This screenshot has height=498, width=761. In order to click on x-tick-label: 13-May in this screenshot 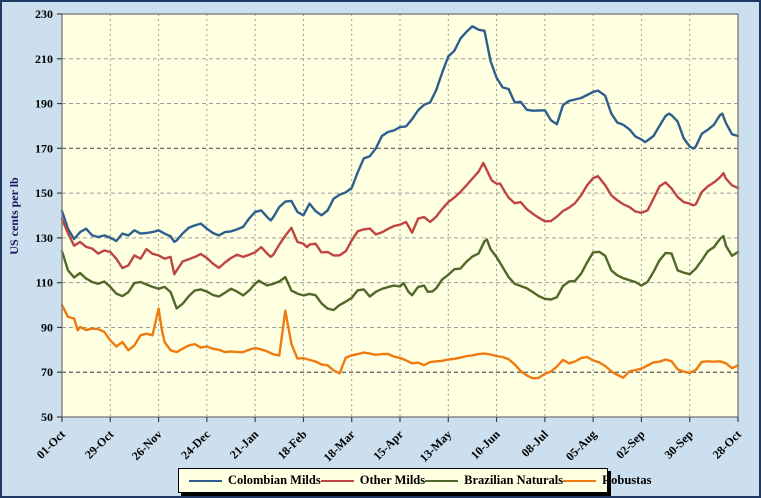, I will do `click(436, 446)`.